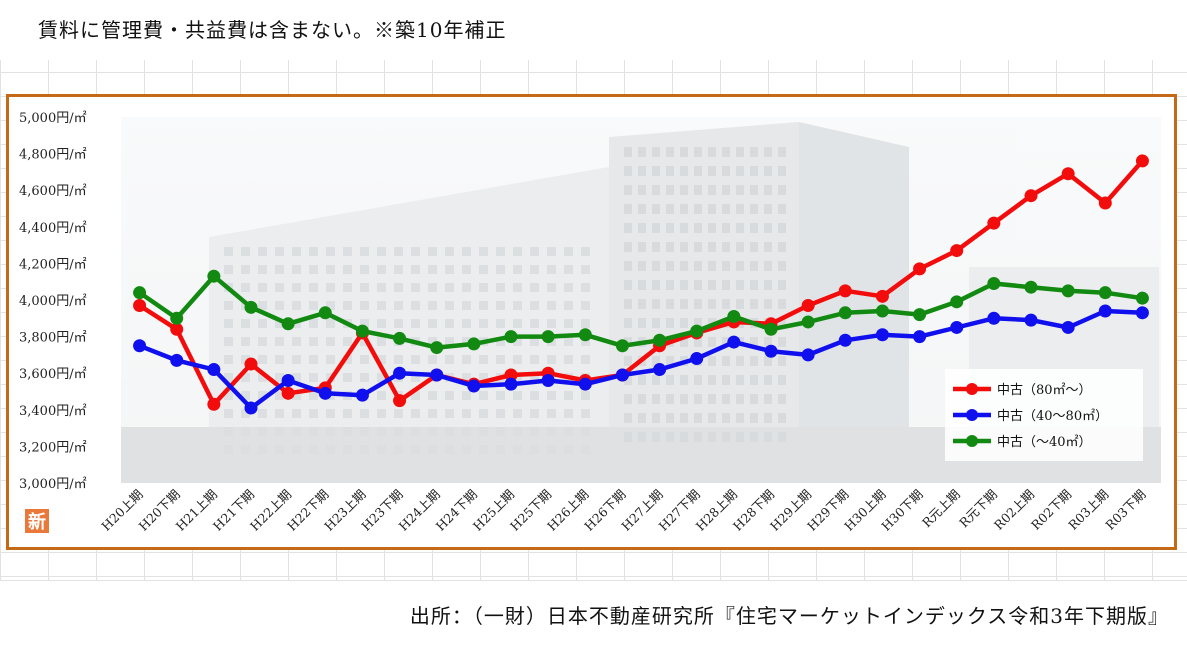  Describe the element at coordinates (53, 191) in the screenshot. I see `y-tick-label: 4,600円/㎡` at that location.